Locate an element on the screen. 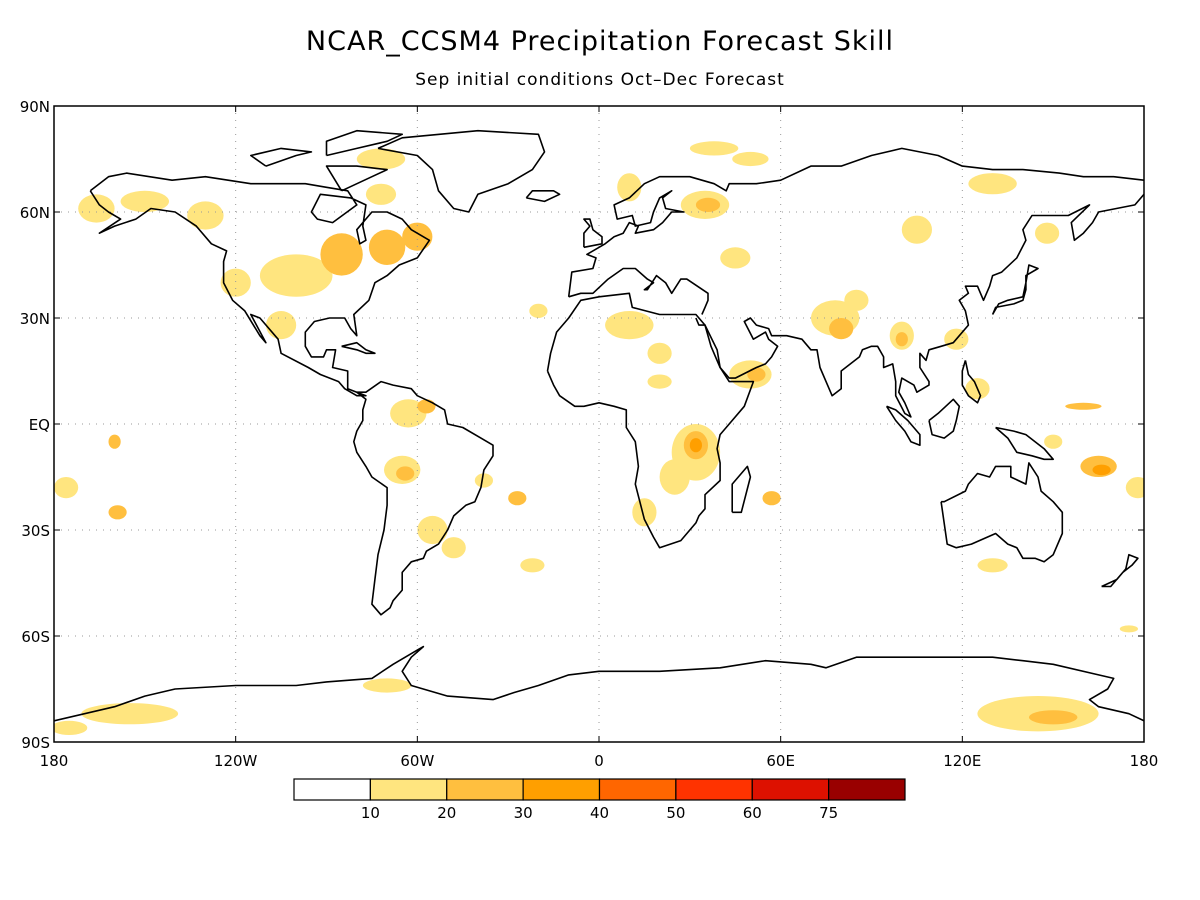  lat-tick-label: 90N is located at coordinates (35, 107).